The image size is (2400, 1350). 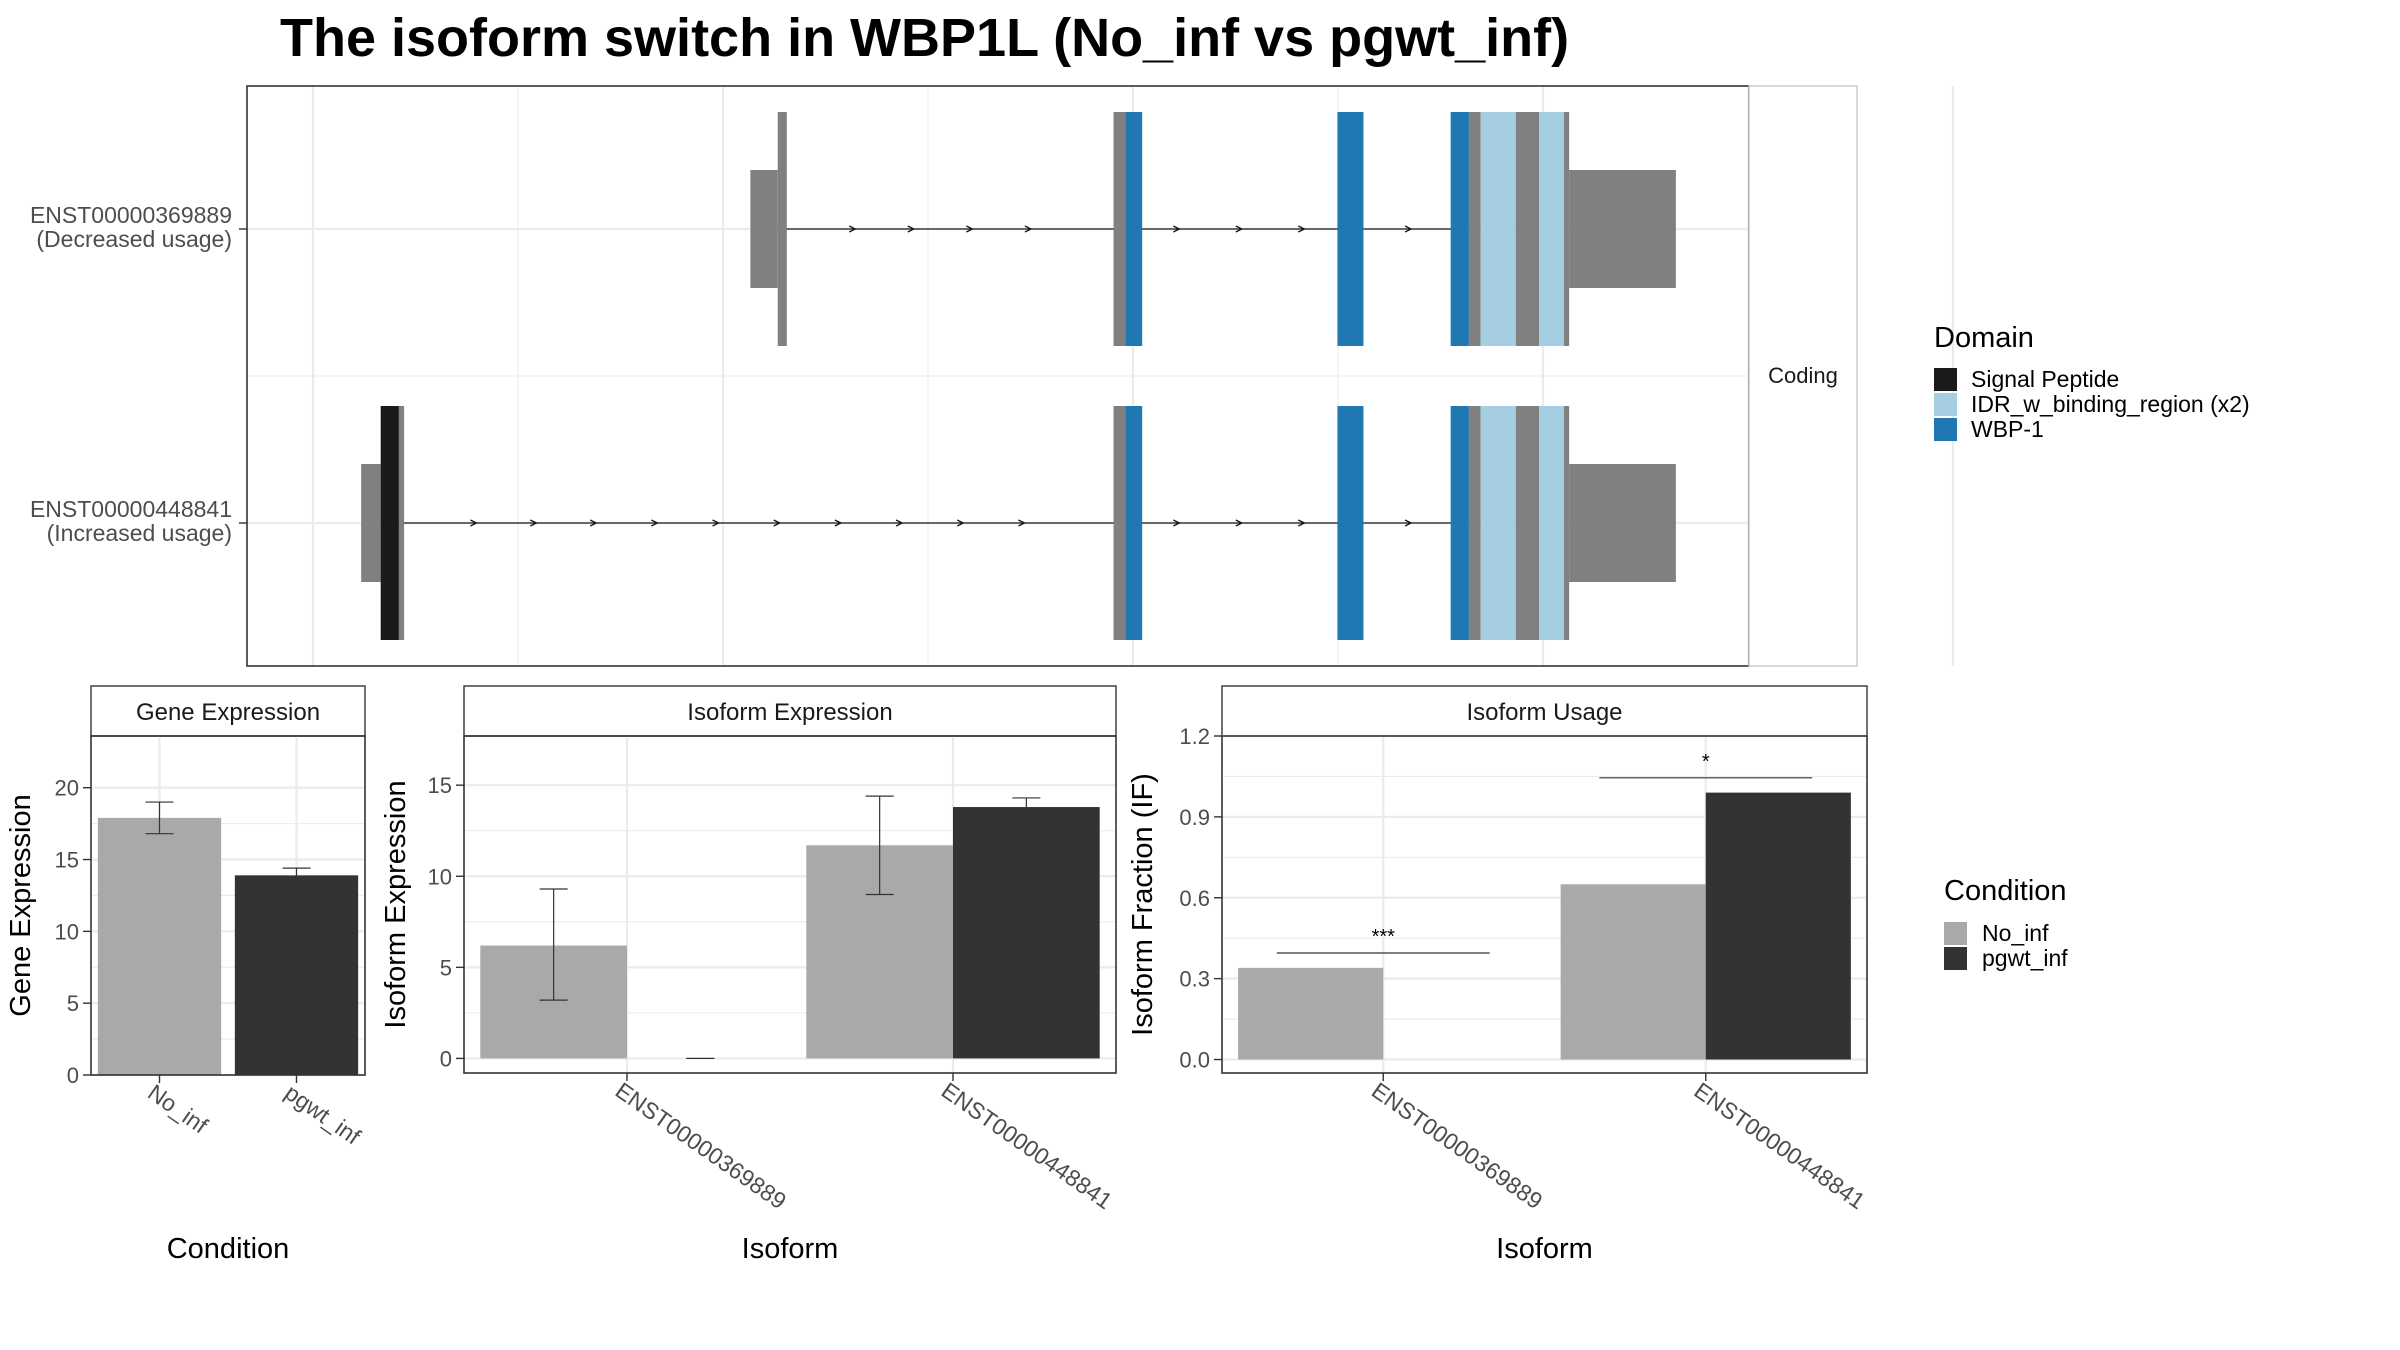 What do you see at coordinates (1194, 817) in the screenshot?
I see `y-tick-label: 0.9` at bounding box center [1194, 817].